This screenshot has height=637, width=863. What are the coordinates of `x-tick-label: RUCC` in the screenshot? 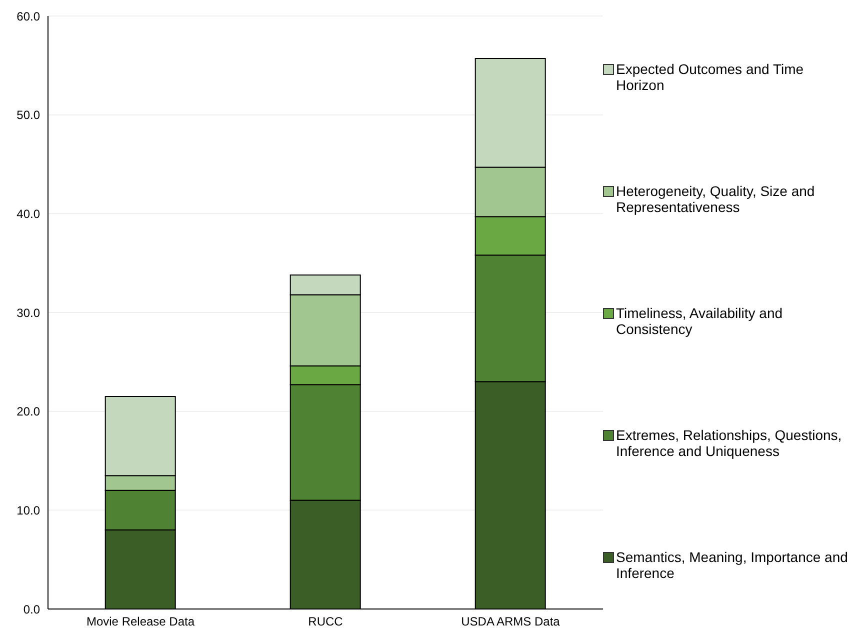 It's located at (326, 621).